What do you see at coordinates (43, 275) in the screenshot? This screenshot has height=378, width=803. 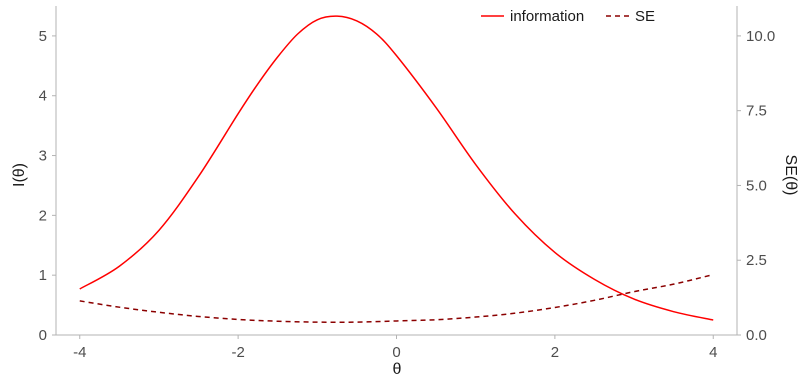 I see `left-y-tick-label: 1` at bounding box center [43, 275].